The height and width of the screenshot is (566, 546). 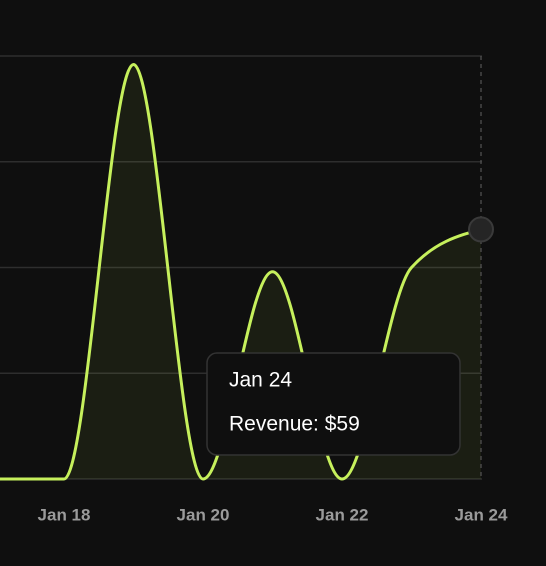 What do you see at coordinates (481, 229) in the screenshot?
I see `hover-point` at bounding box center [481, 229].